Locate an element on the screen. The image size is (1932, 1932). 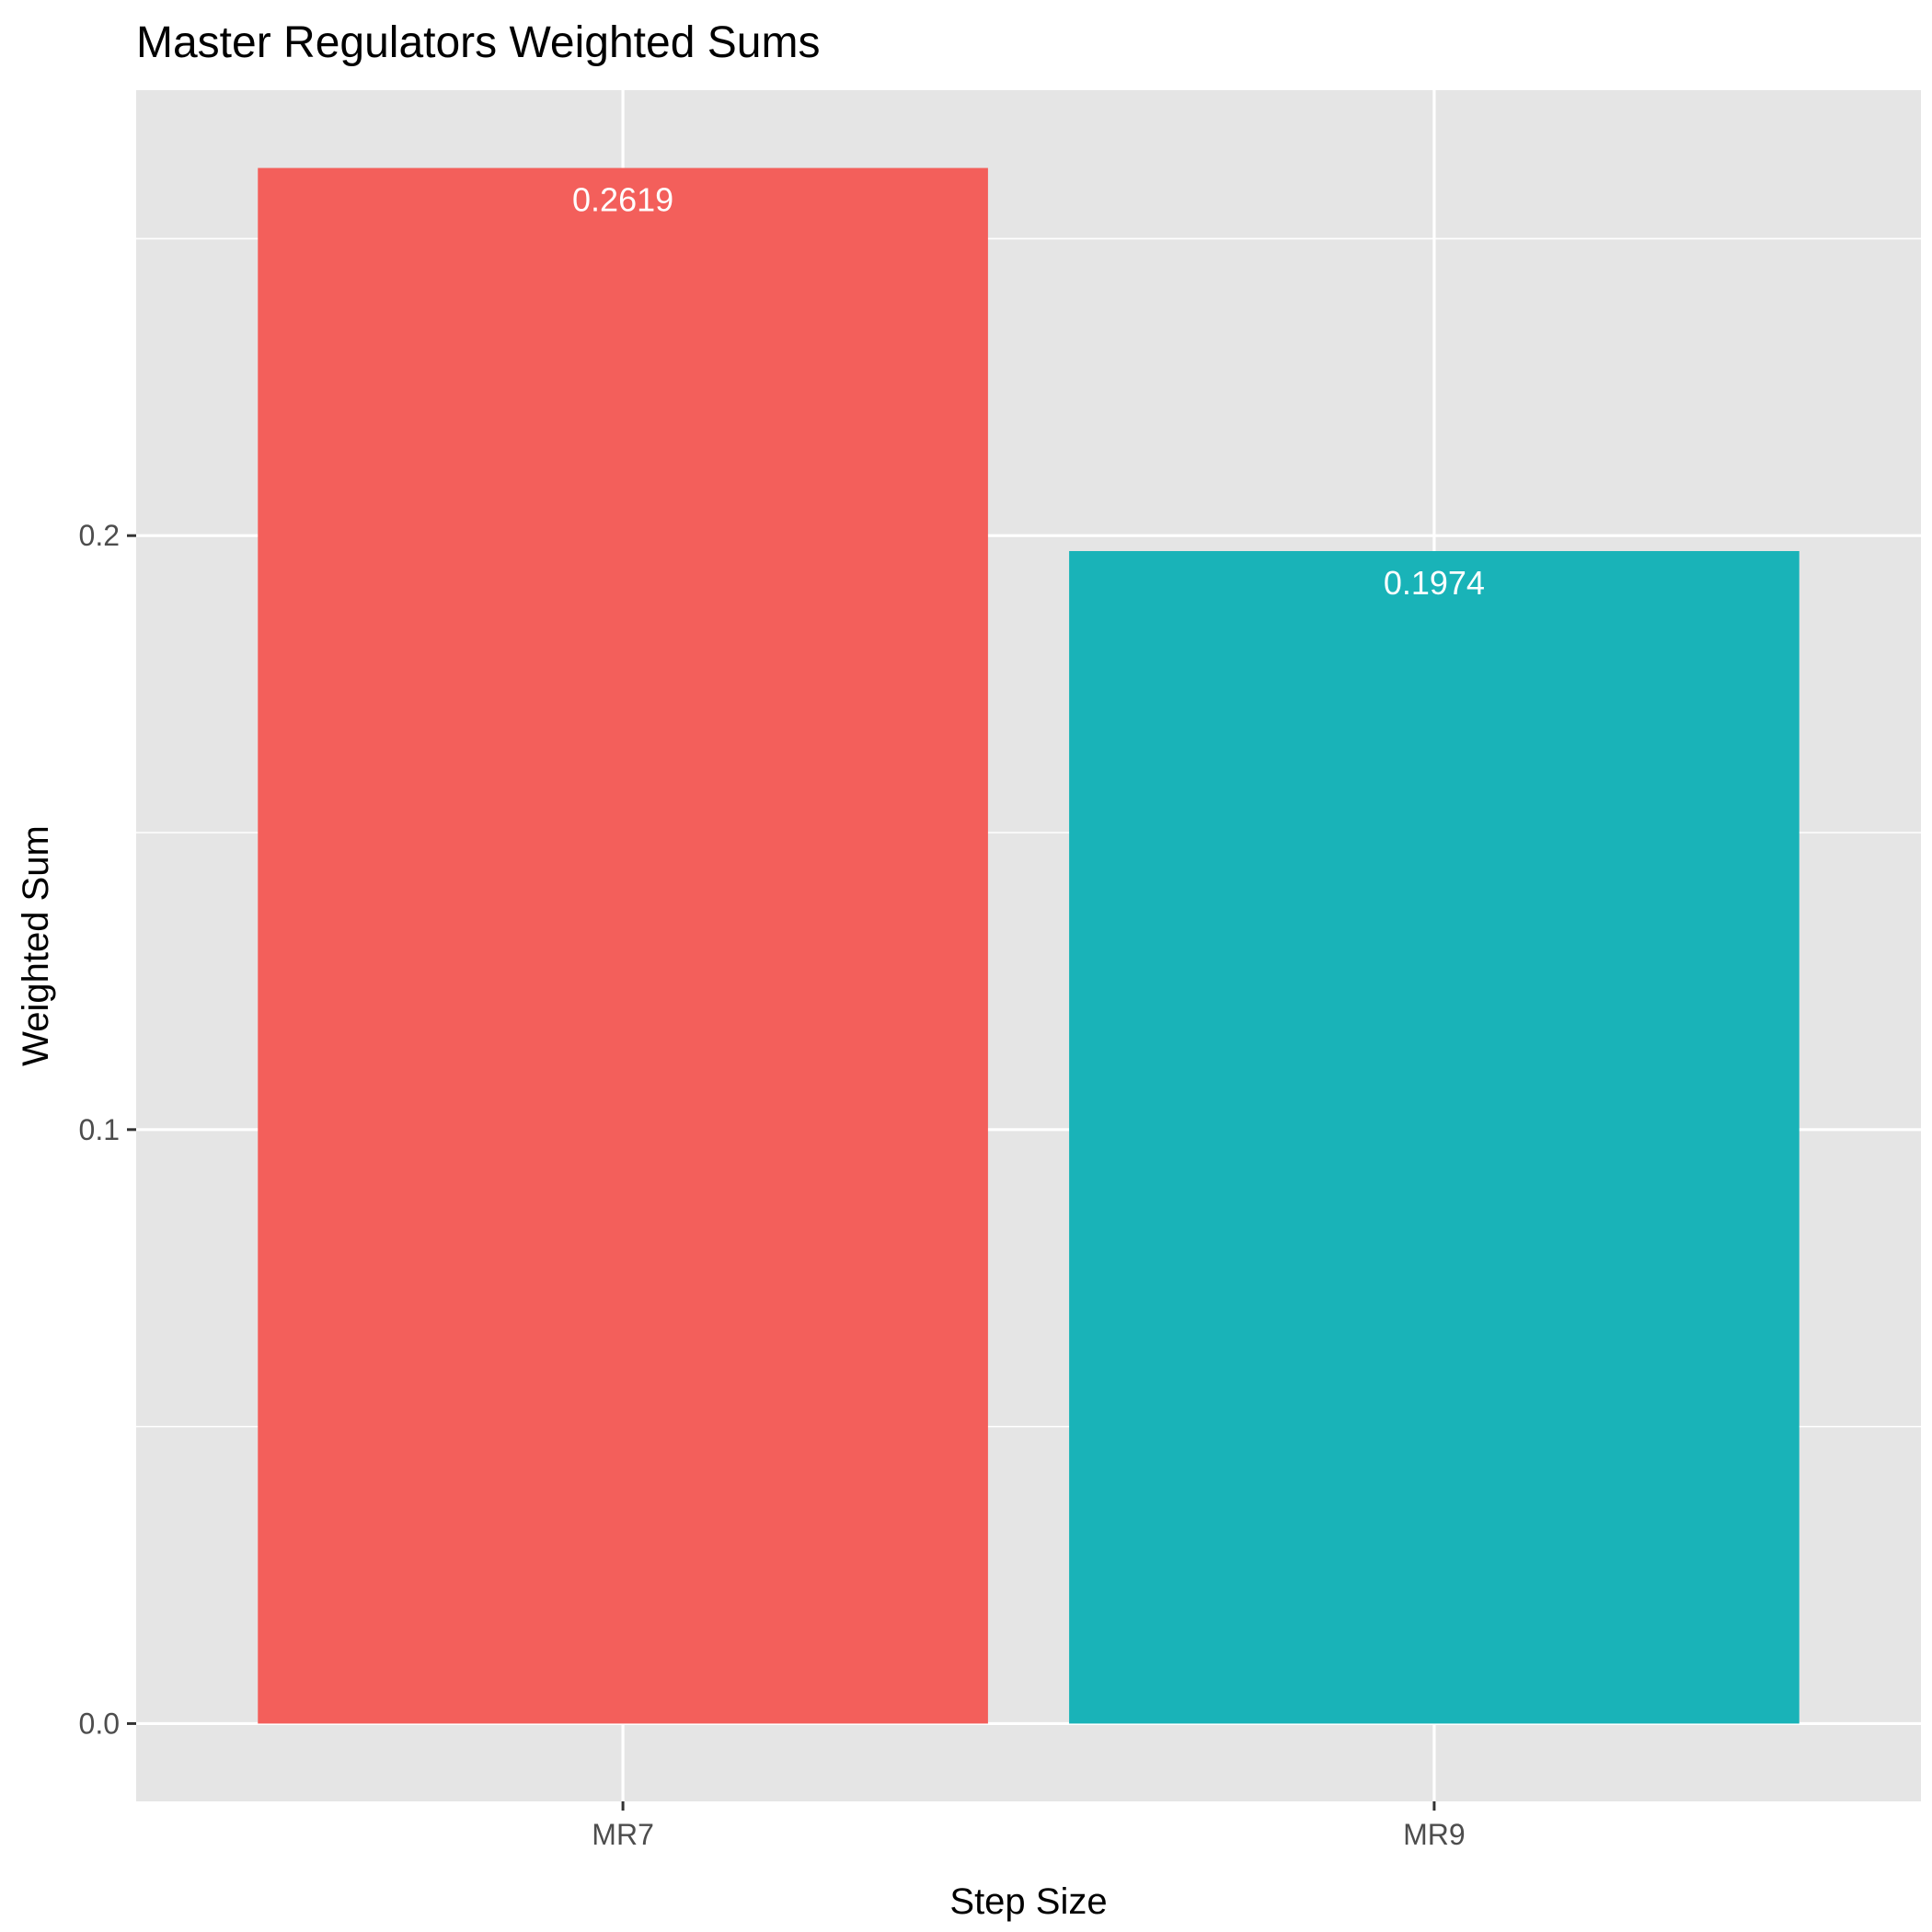
x-tick-label: MR9 is located at coordinates (1434, 1834).